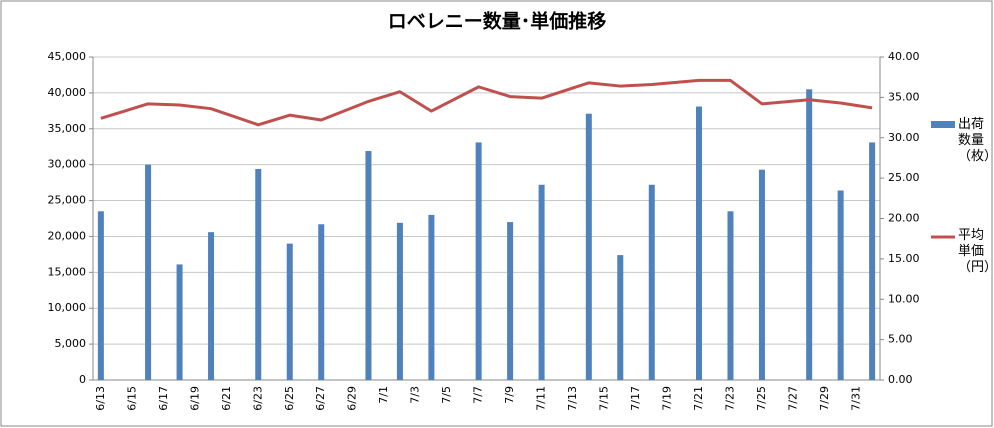 The height and width of the screenshot is (428, 994). I want to click on y2-tick-label: 0.00, so click(900, 379).